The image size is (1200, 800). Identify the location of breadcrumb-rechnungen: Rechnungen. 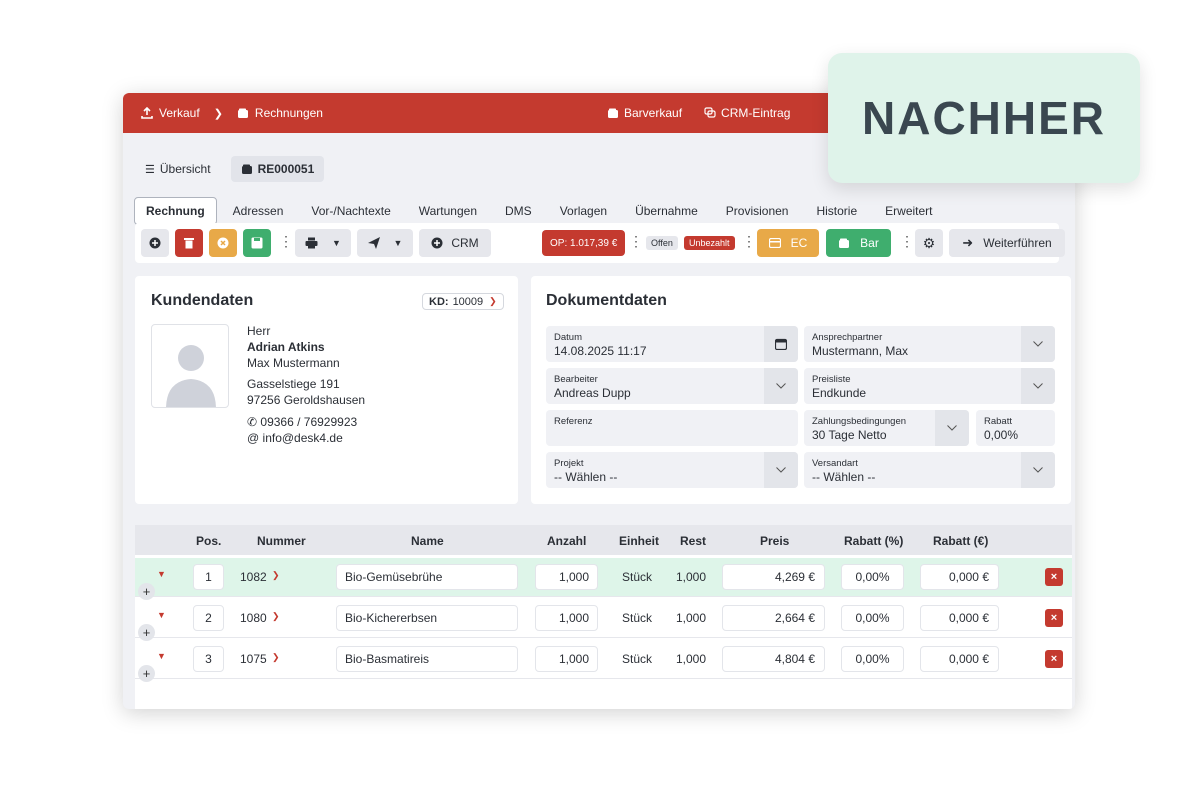
(288, 113).